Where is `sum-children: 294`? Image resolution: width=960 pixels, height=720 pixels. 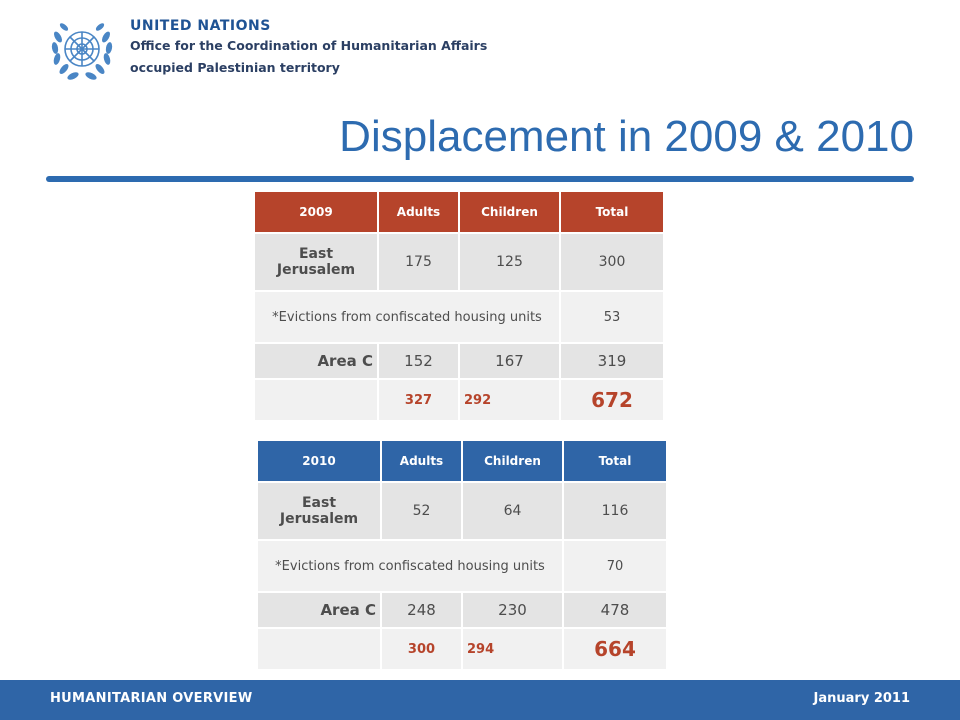
sum-children: 294 is located at coordinates (512, 649).